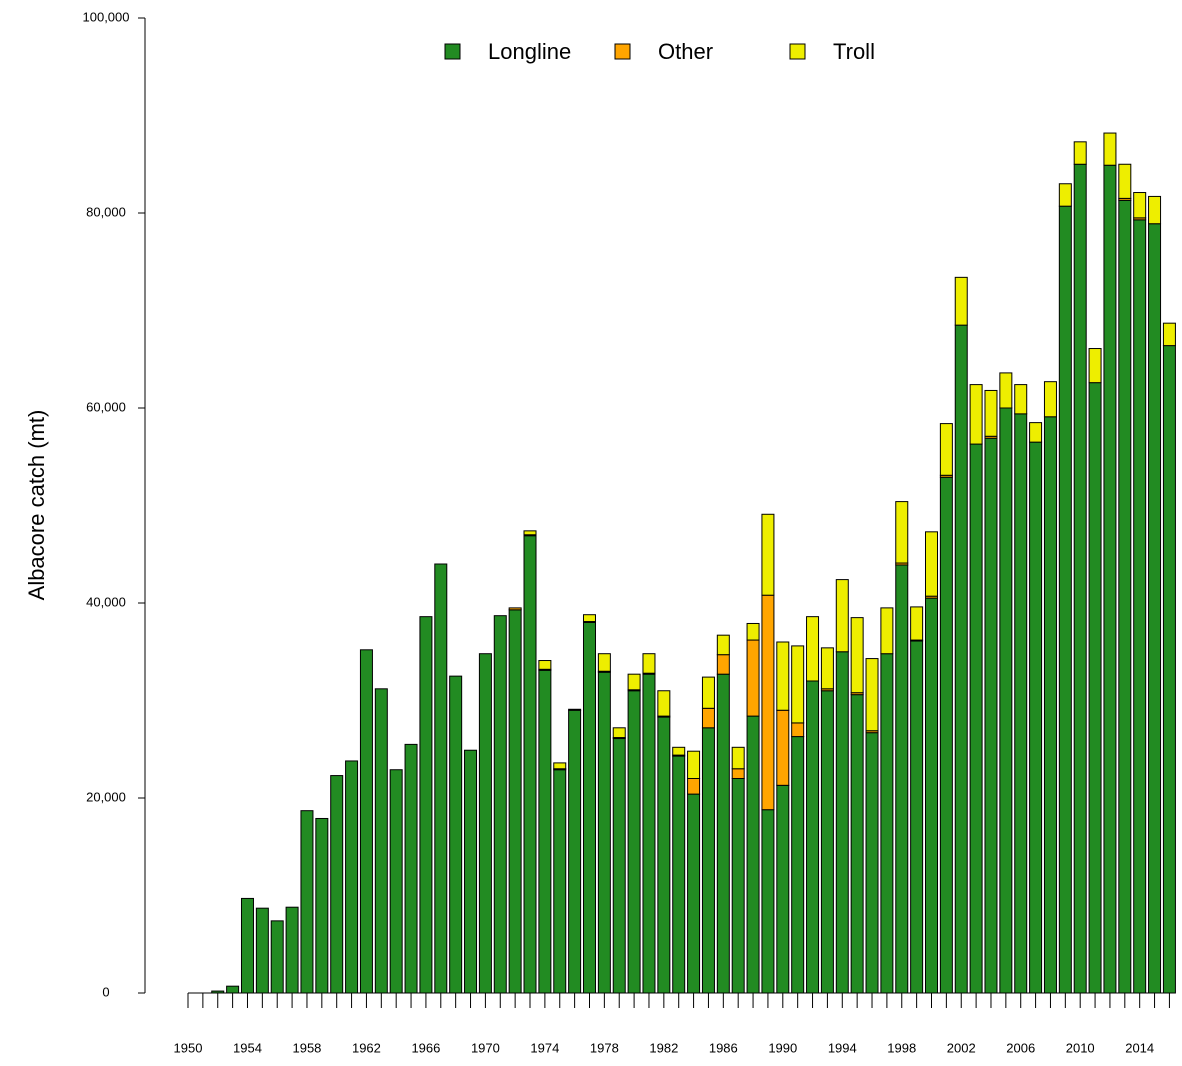 This screenshot has width=1182, height=1066. Describe the element at coordinates (901, 1047) in the screenshot. I see `x-tick-label: 1998` at that location.